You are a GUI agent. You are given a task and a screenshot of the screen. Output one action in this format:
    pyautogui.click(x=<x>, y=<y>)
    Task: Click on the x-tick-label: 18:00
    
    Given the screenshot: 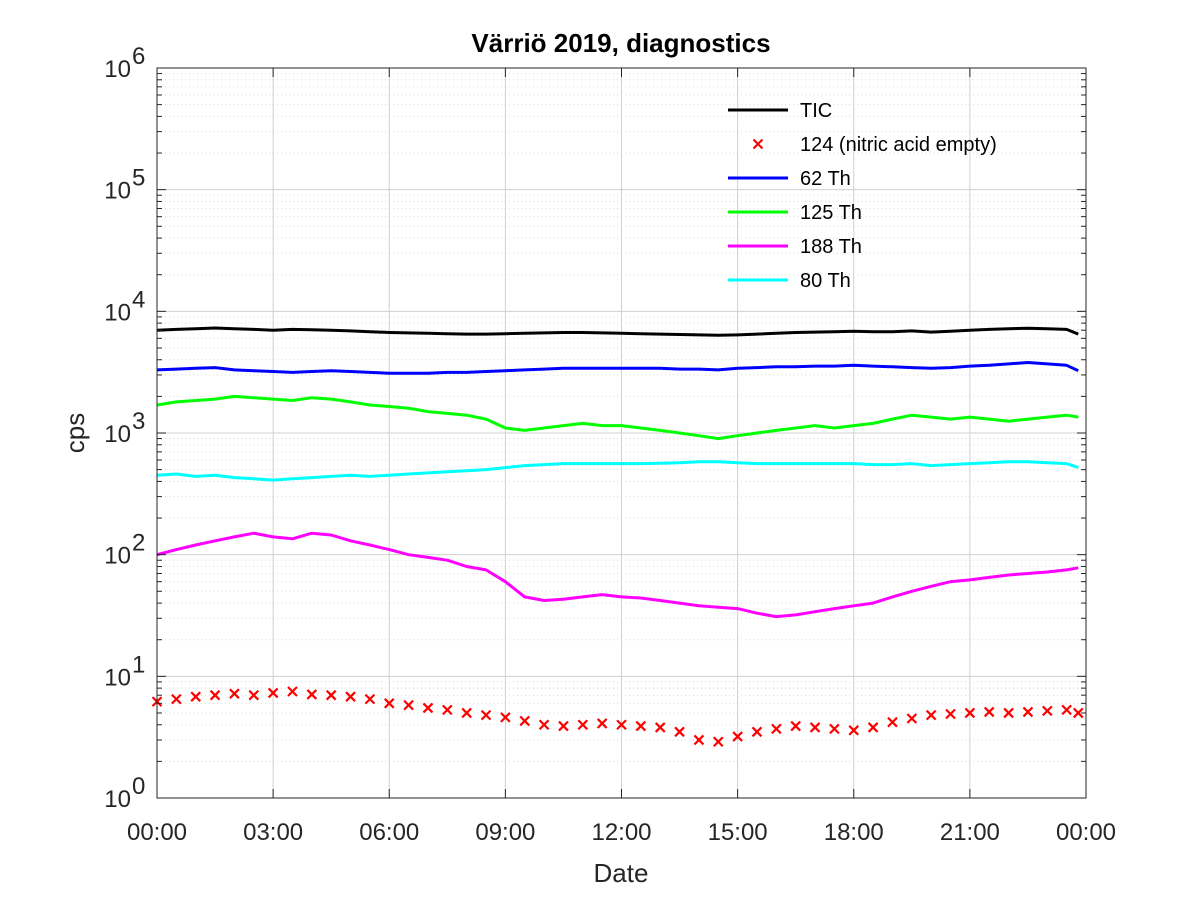 What is the action you would take?
    pyautogui.click(x=854, y=832)
    